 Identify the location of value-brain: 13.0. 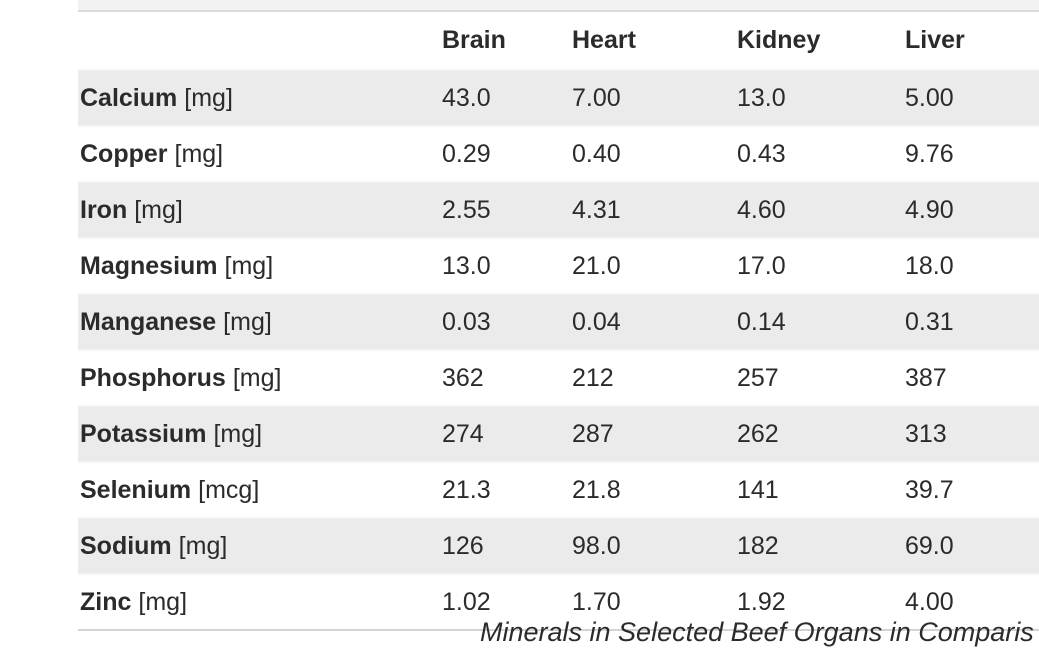
(466, 265).